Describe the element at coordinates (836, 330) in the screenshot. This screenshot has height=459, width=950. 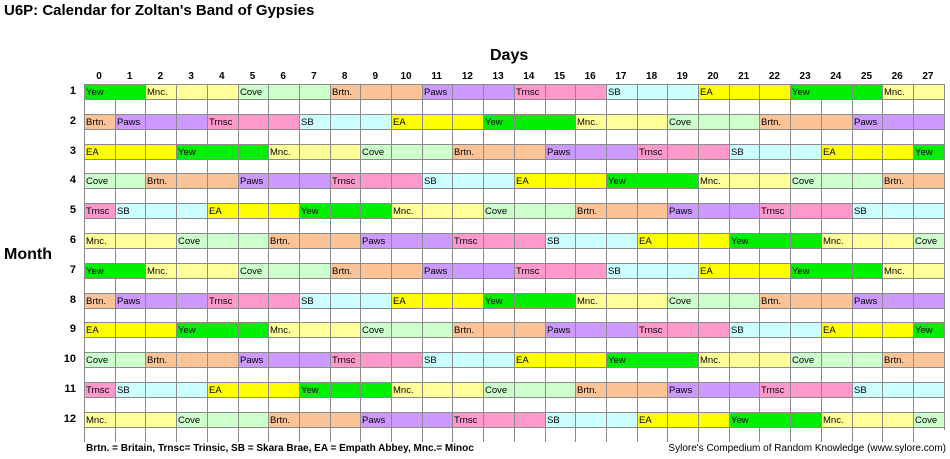
I see `day-cell: EA` at that location.